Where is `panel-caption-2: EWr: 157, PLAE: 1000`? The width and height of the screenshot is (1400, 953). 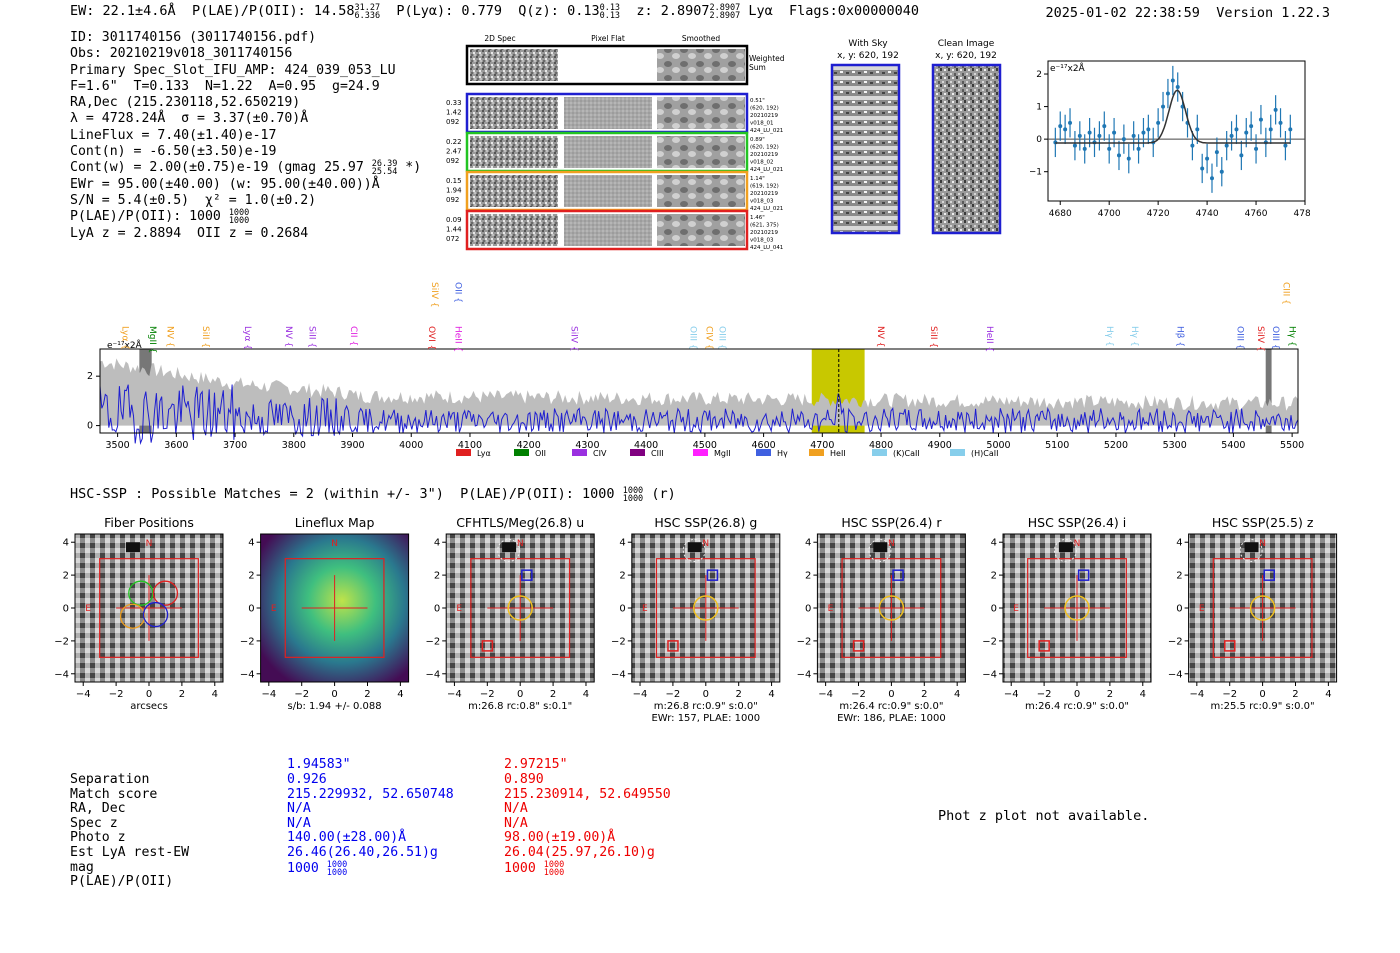 panel-caption-2: EWr: 157, PLAE: 1000 is located at coordinates (705, 718).